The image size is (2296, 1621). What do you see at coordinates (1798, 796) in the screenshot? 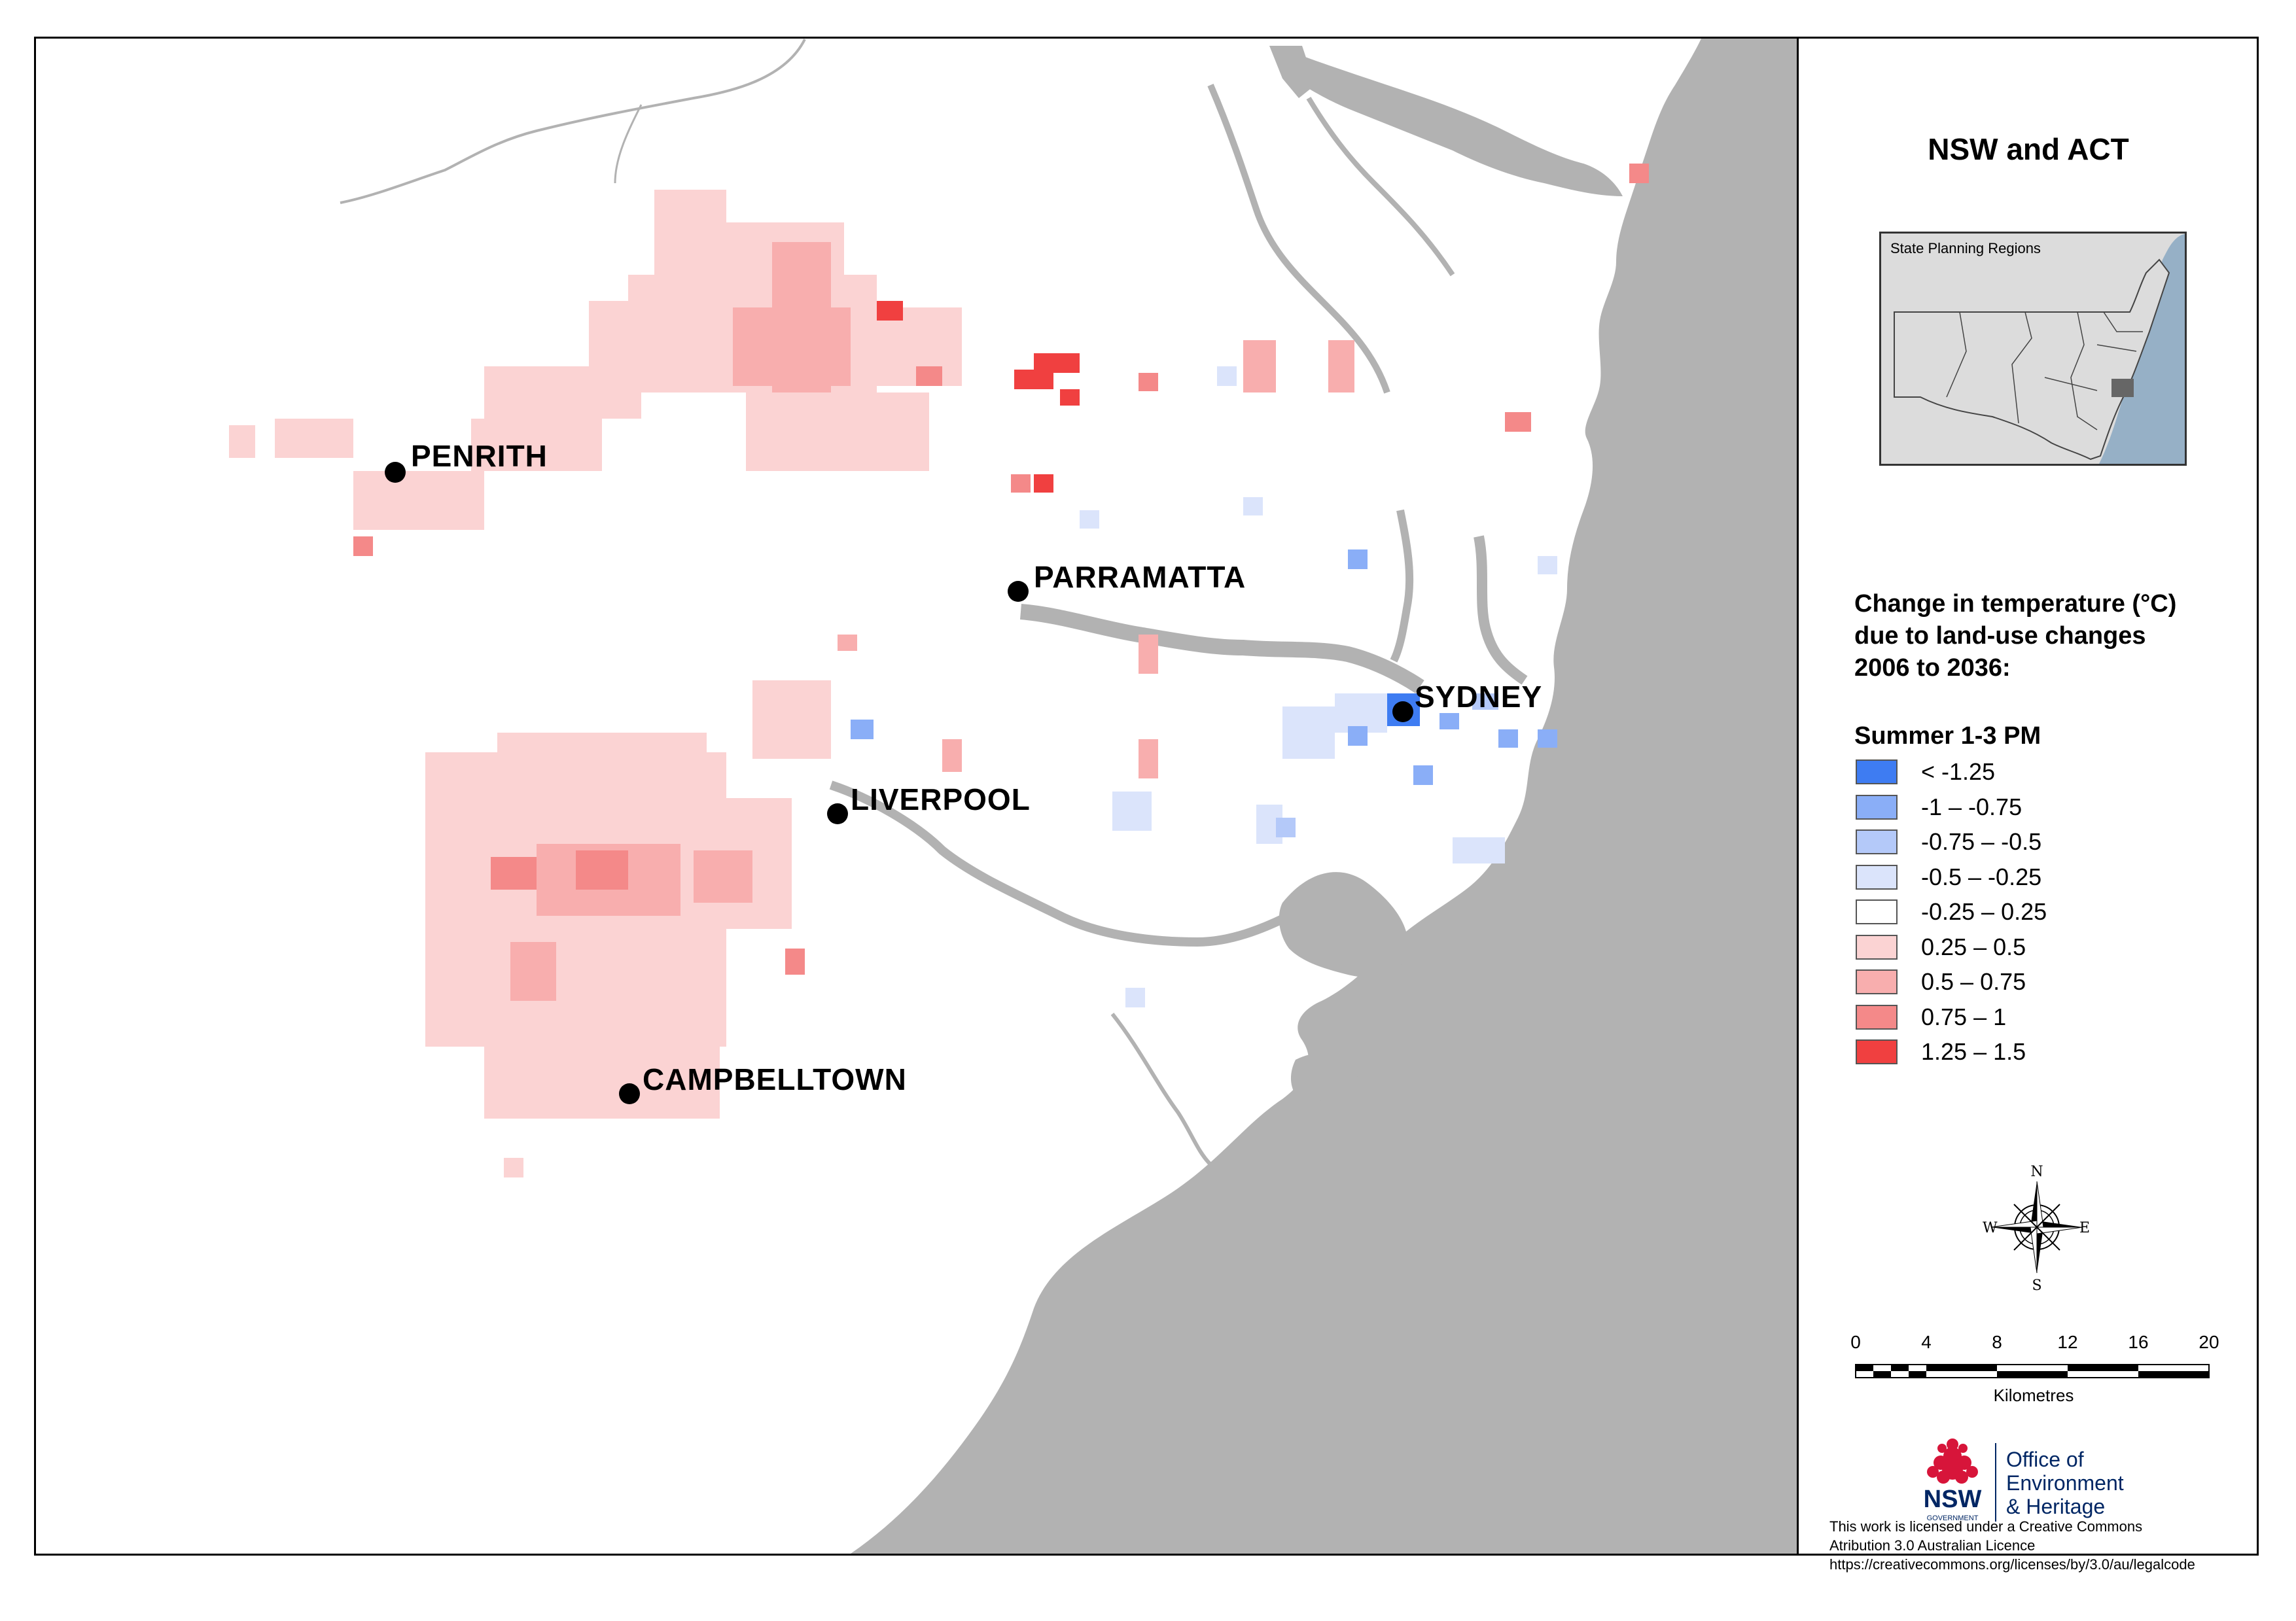
I see `panel-divider` at bounding box center [1798, 796].